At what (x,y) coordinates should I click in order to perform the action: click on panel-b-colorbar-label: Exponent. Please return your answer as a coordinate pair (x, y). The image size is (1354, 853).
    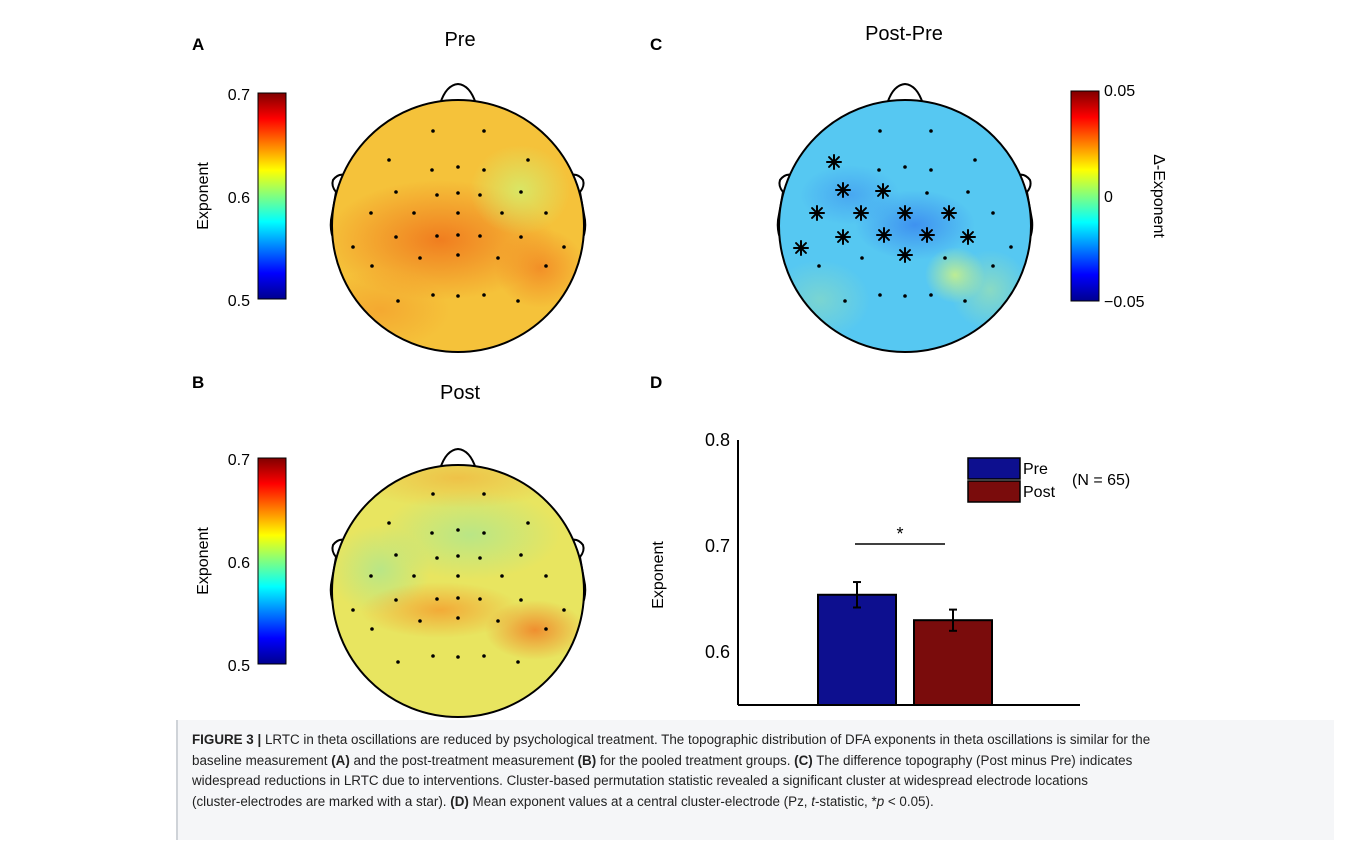
    Looking at the image, I should click on (203, 561).